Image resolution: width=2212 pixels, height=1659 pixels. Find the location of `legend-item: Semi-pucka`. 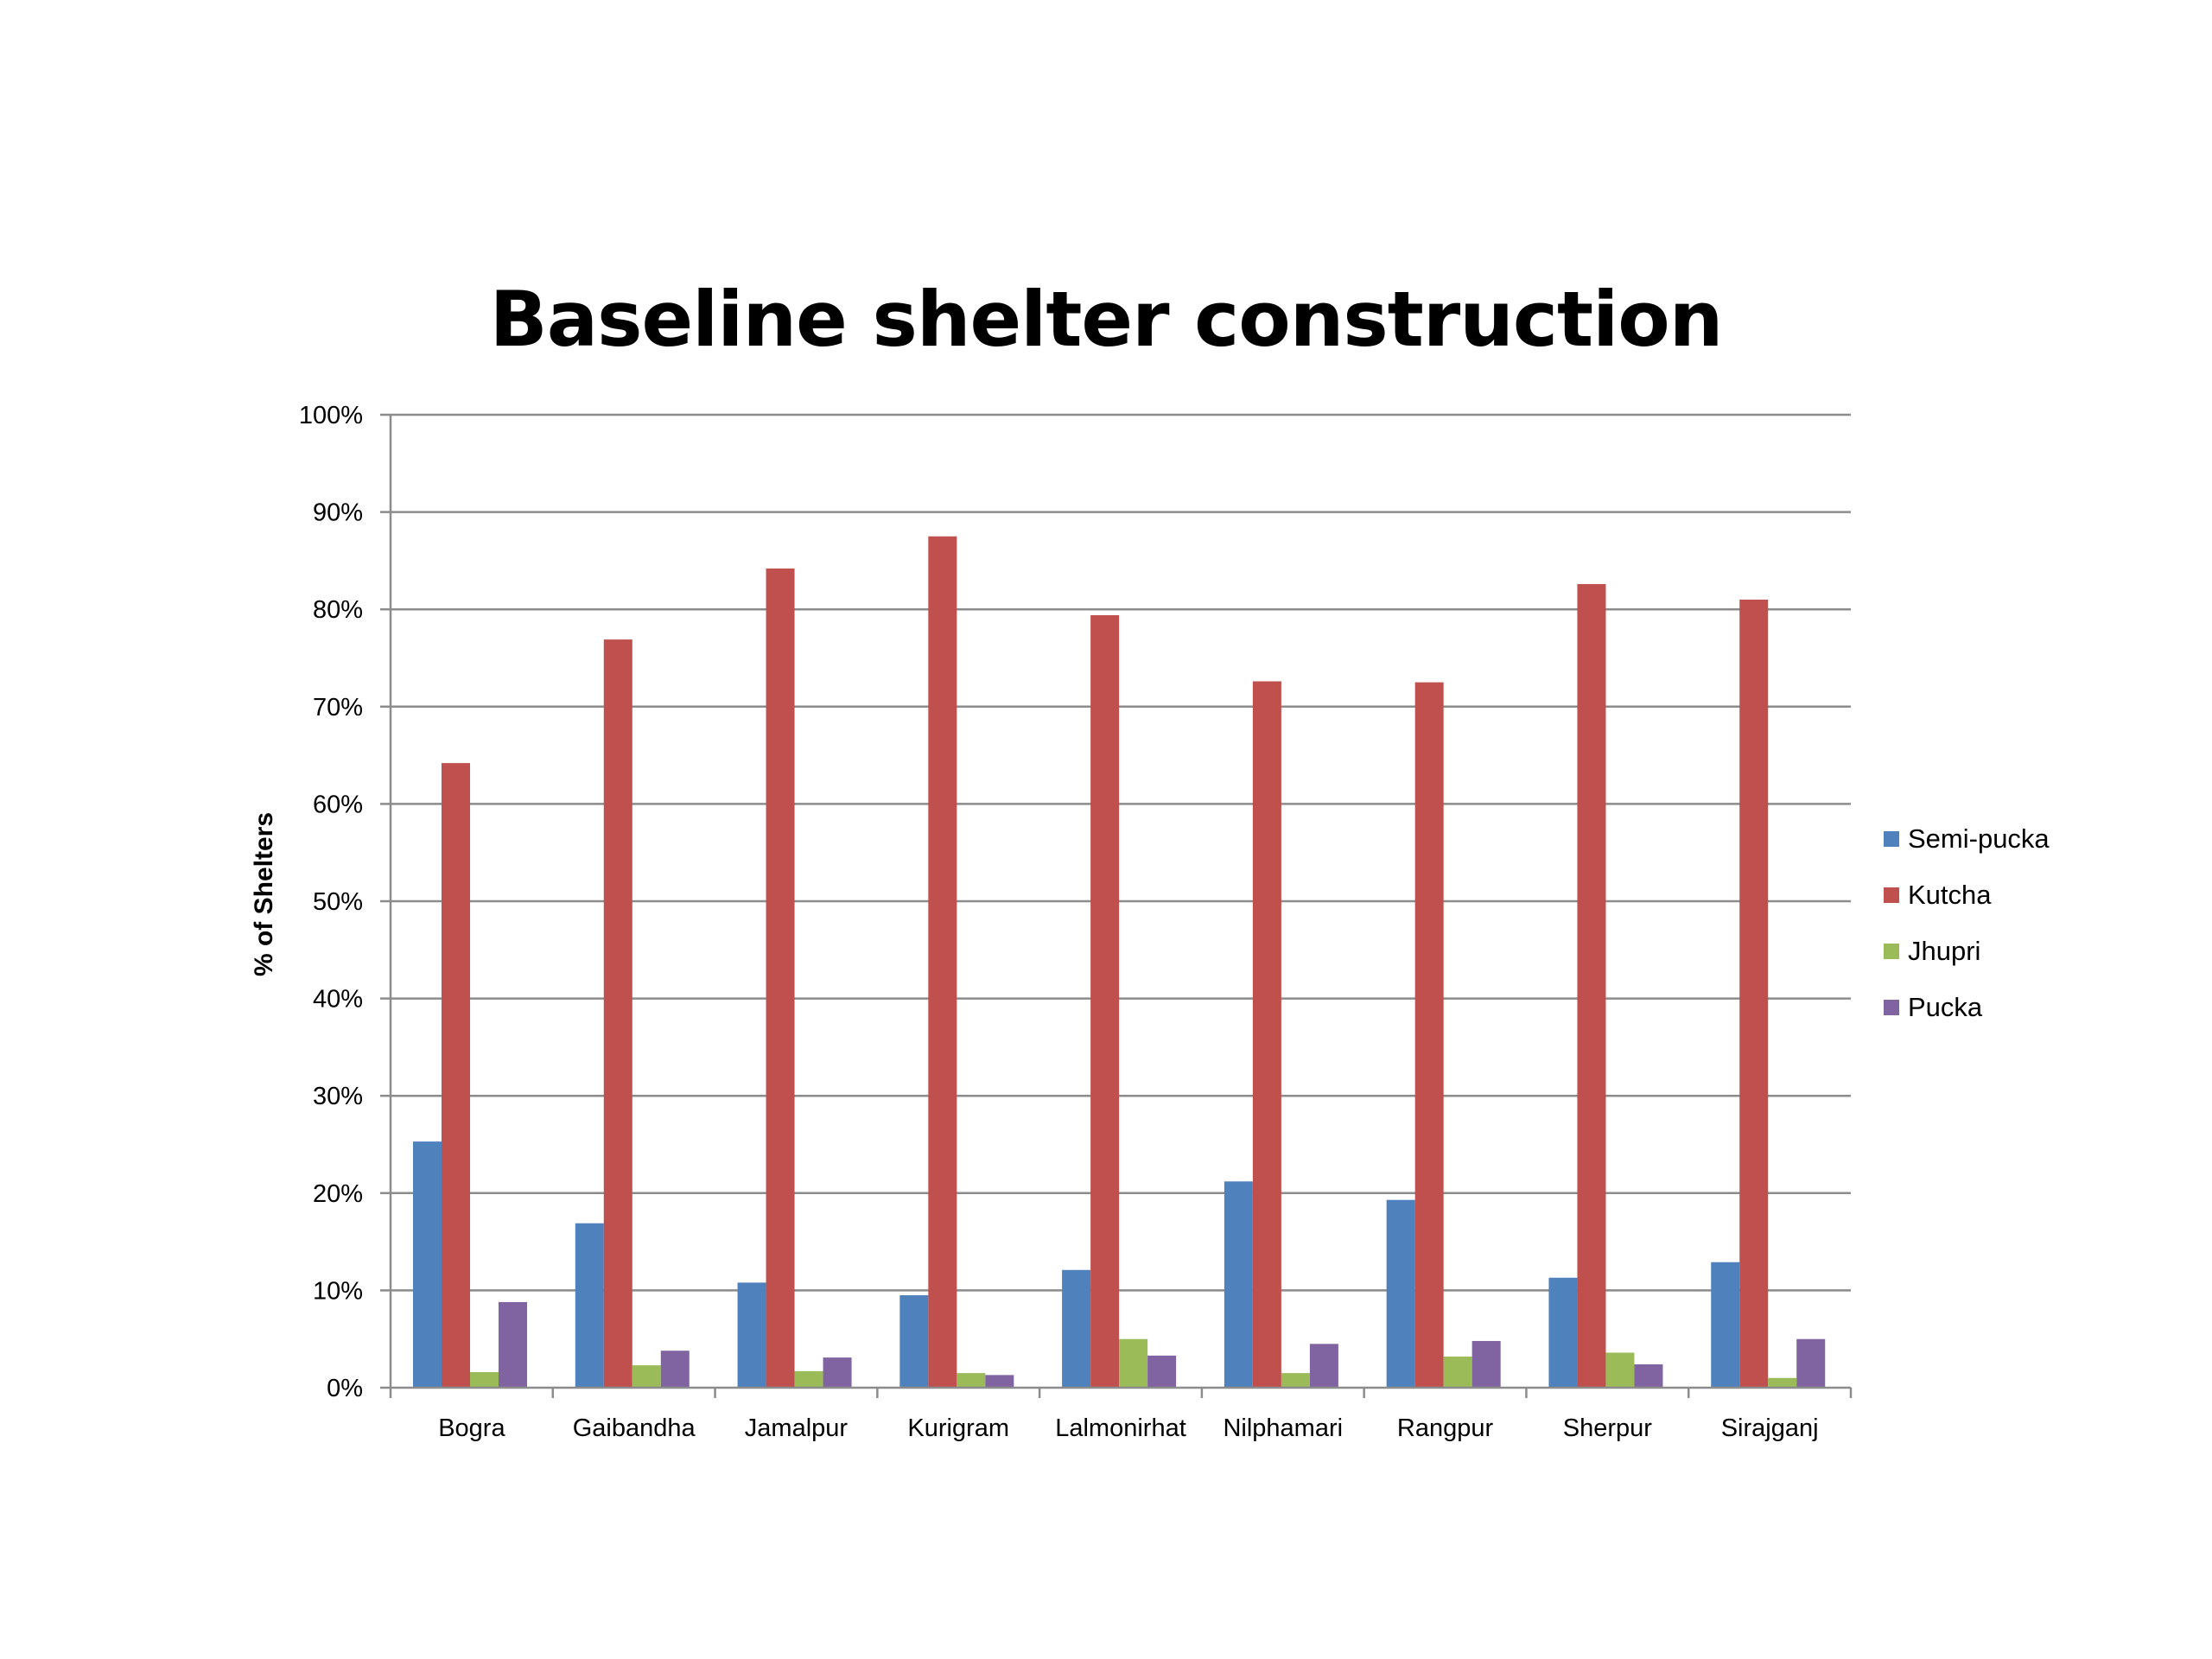

legend-item: Semi-pucka is located at coordinates (1967, 838).